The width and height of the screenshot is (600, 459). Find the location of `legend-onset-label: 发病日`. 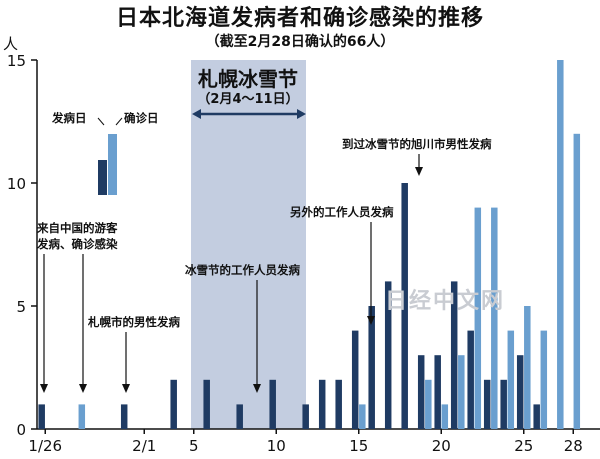

legend-onset-label: 发病日 is located at coordinates (69, 118).